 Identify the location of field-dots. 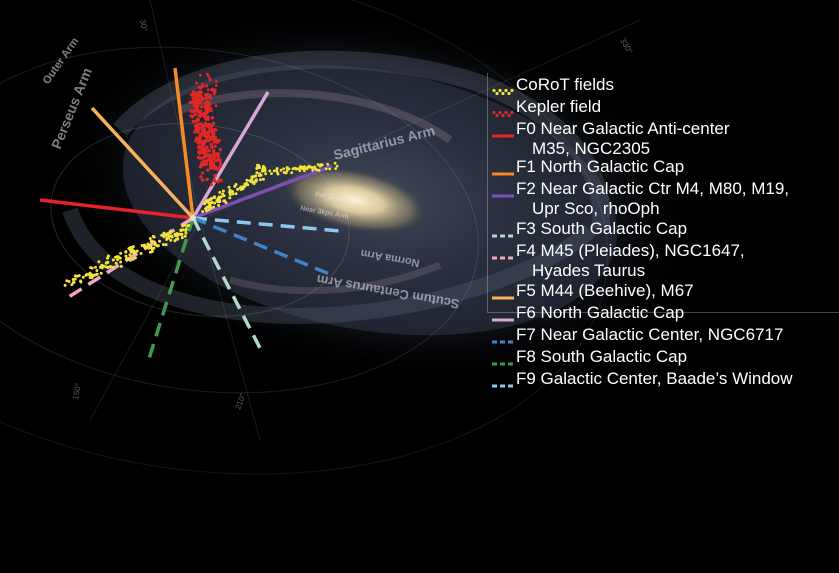
(201, 179).